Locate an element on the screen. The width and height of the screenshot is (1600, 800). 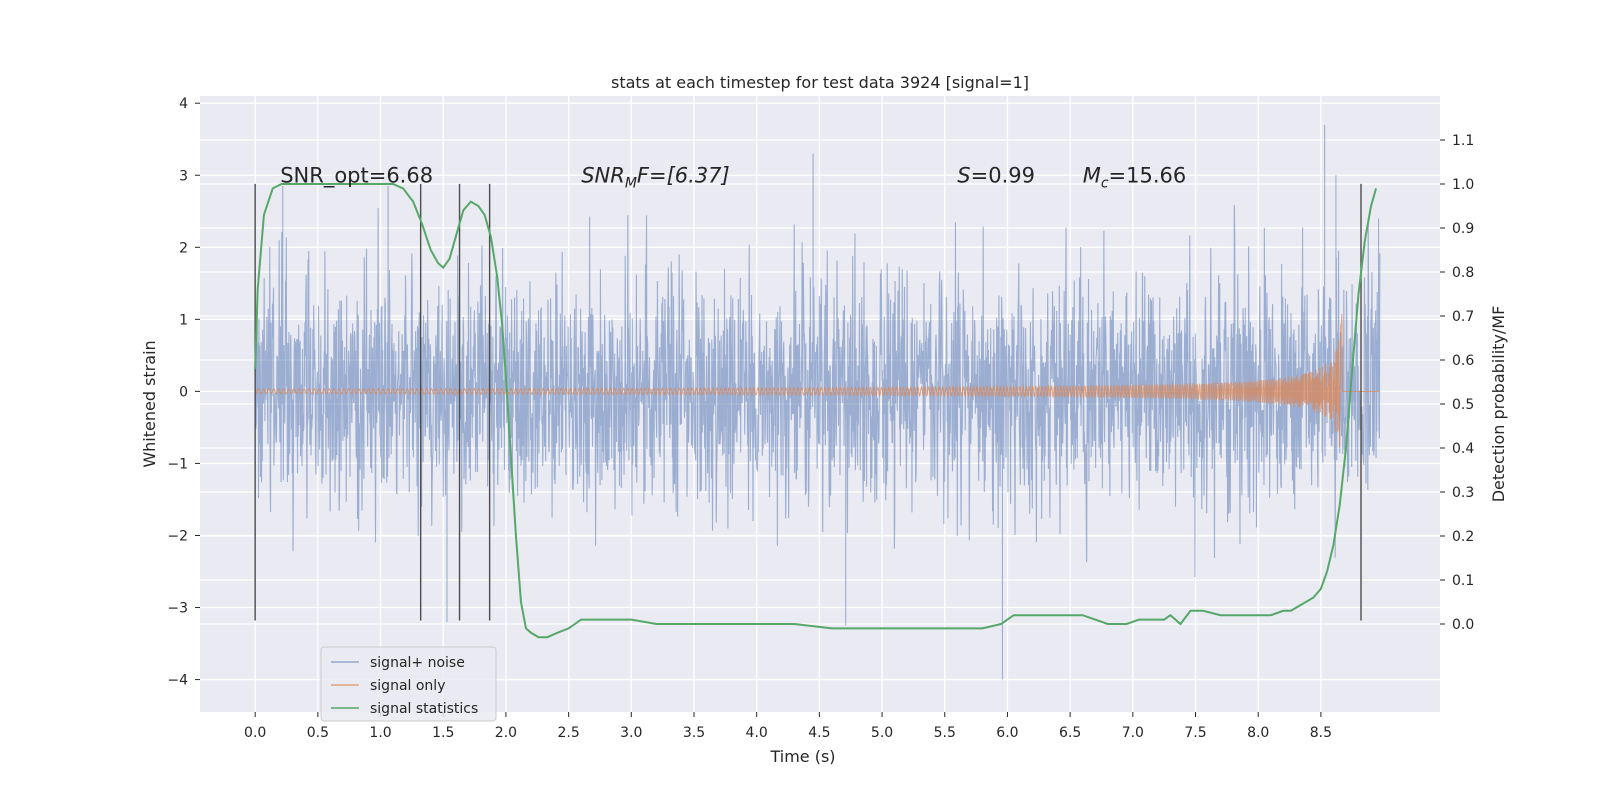
y-right-tick-label: 0.9 is located at coordinates (1463, 229).